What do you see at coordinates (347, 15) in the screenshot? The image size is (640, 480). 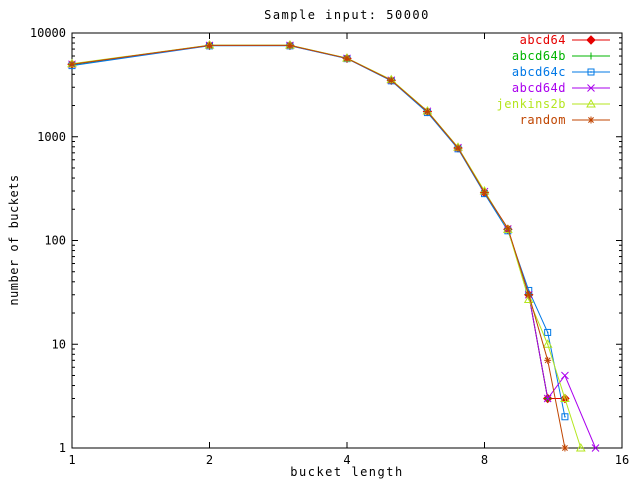 I see `chart-title: Sample input: 50000` at bounding box center [347, 15].